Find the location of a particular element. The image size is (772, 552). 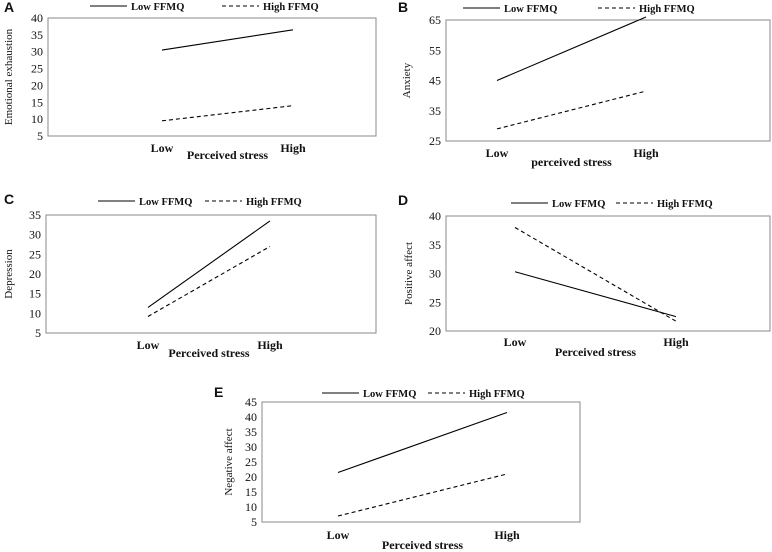

panel-letter: D is located at coordinates (403, 200).